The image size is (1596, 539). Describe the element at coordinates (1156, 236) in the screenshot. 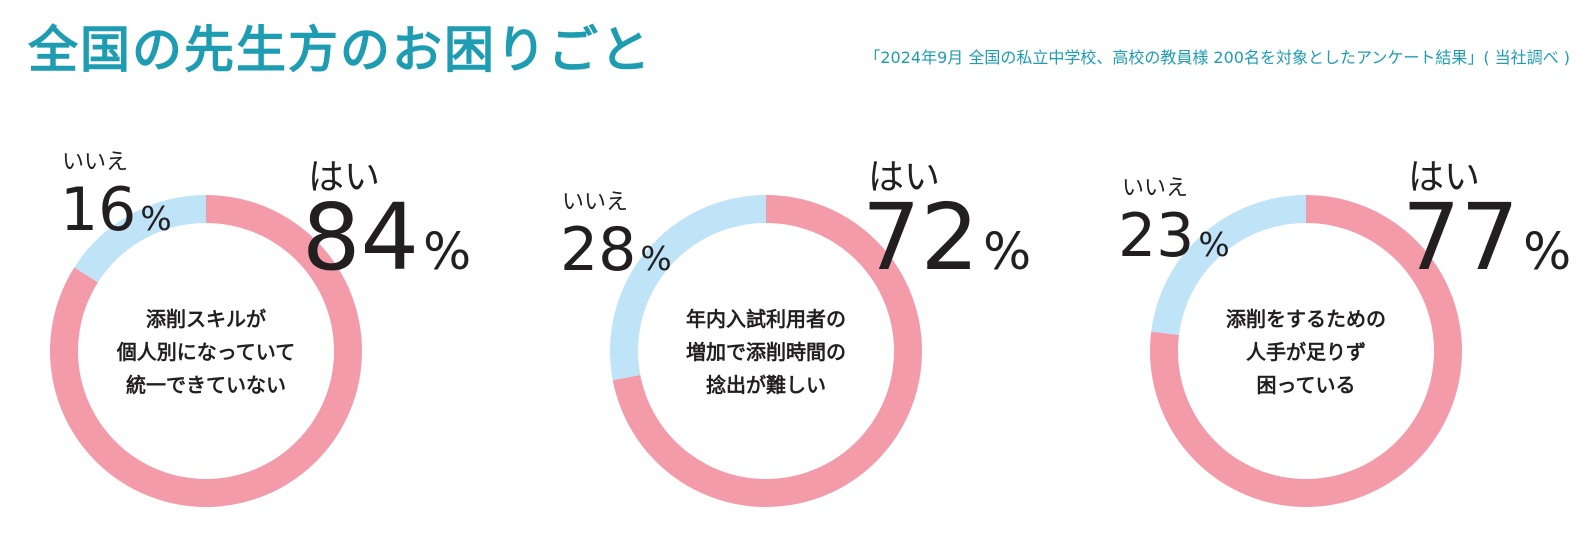

I see `no-percent-number: 23` at that location.